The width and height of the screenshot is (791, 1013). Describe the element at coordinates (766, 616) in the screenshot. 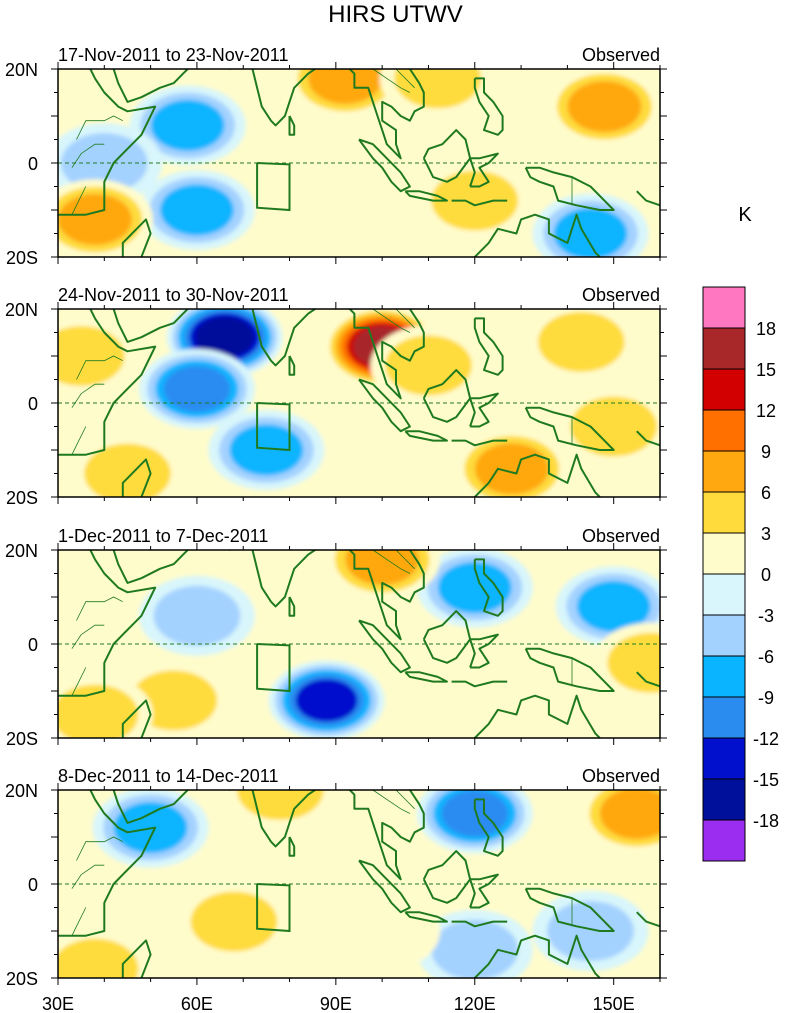

I see `colorbar-level: -3` at that location.